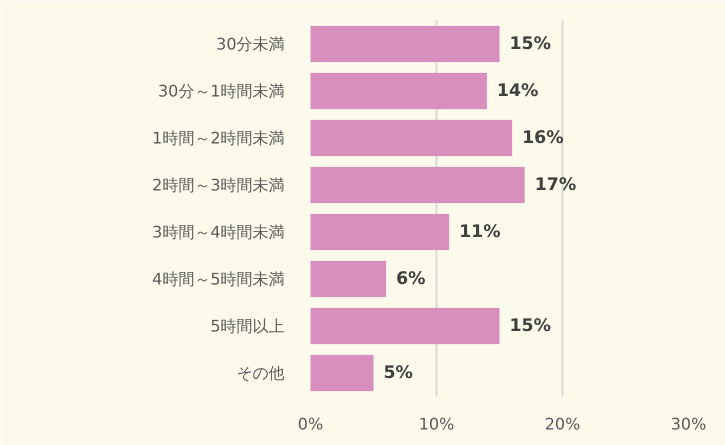  Describe the element at coordinates (411, 279) in the screenshot. I see `data-label: 6%` at that location.